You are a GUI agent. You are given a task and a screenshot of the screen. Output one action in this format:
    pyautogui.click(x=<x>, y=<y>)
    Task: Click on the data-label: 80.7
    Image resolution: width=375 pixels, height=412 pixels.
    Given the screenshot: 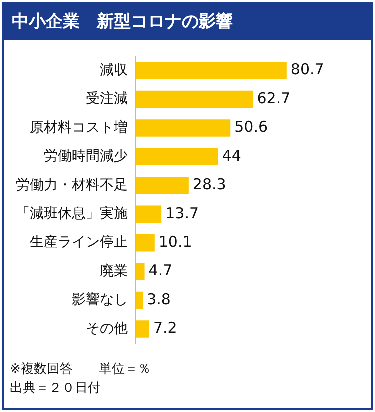 What is the action you would take?
    pyautogui.click(x=307, y=69)
    